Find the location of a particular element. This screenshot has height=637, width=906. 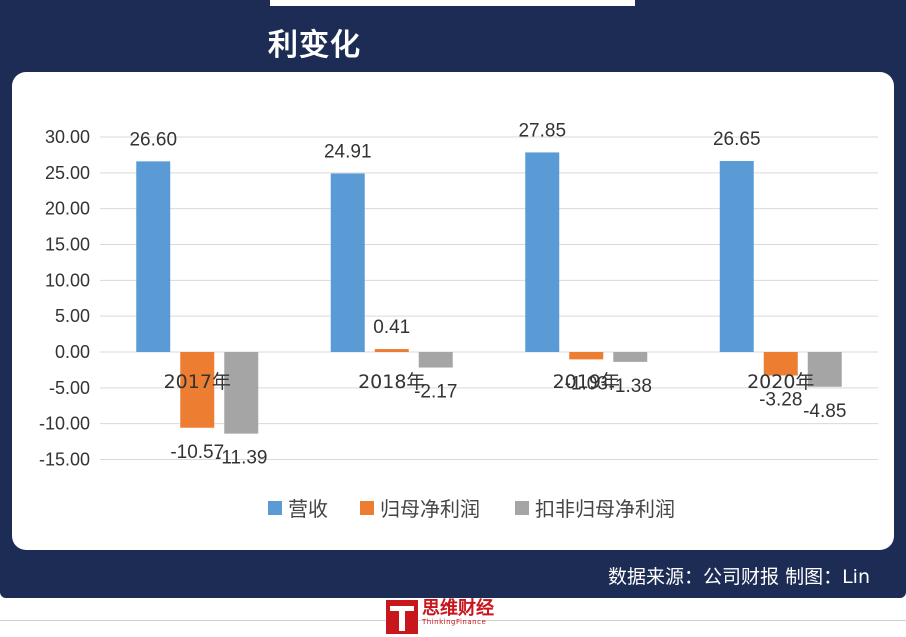

legend-label: 扣非归母净利润 is located at coordinates (605, 509).